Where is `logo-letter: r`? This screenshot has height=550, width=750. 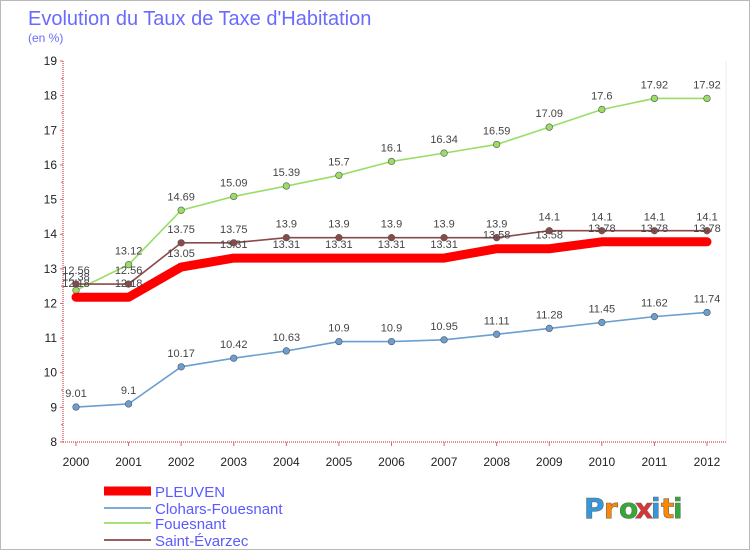 logo-letter: r is located at coordinates (611, 508).